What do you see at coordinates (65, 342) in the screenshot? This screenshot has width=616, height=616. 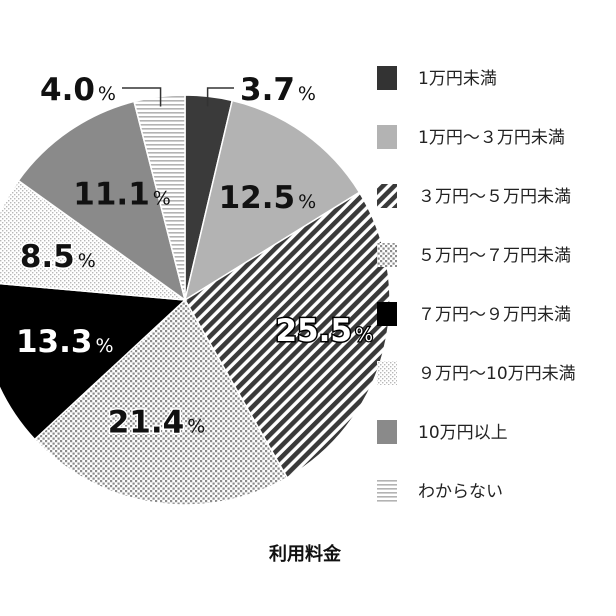 I see `slice-value-label: 13.3%` at bounding box center [65, 342].